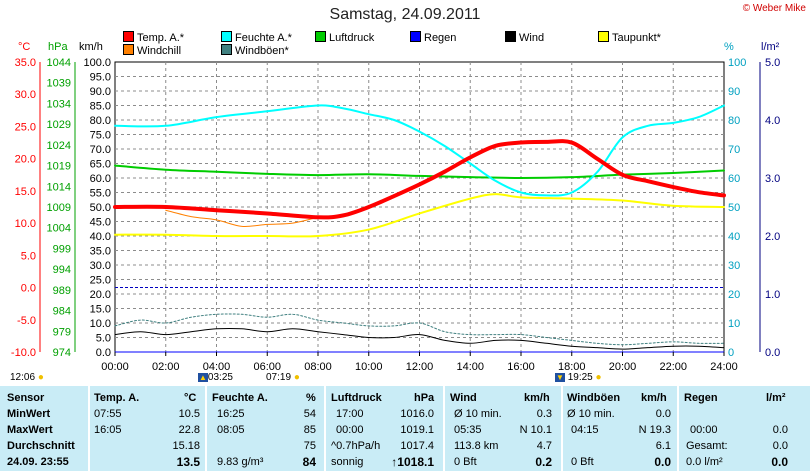 Image resolution: width=810 pixels, height=471 pixels. I want to click on legend-dewpoint: Taupunkt*, so click(629, 37).